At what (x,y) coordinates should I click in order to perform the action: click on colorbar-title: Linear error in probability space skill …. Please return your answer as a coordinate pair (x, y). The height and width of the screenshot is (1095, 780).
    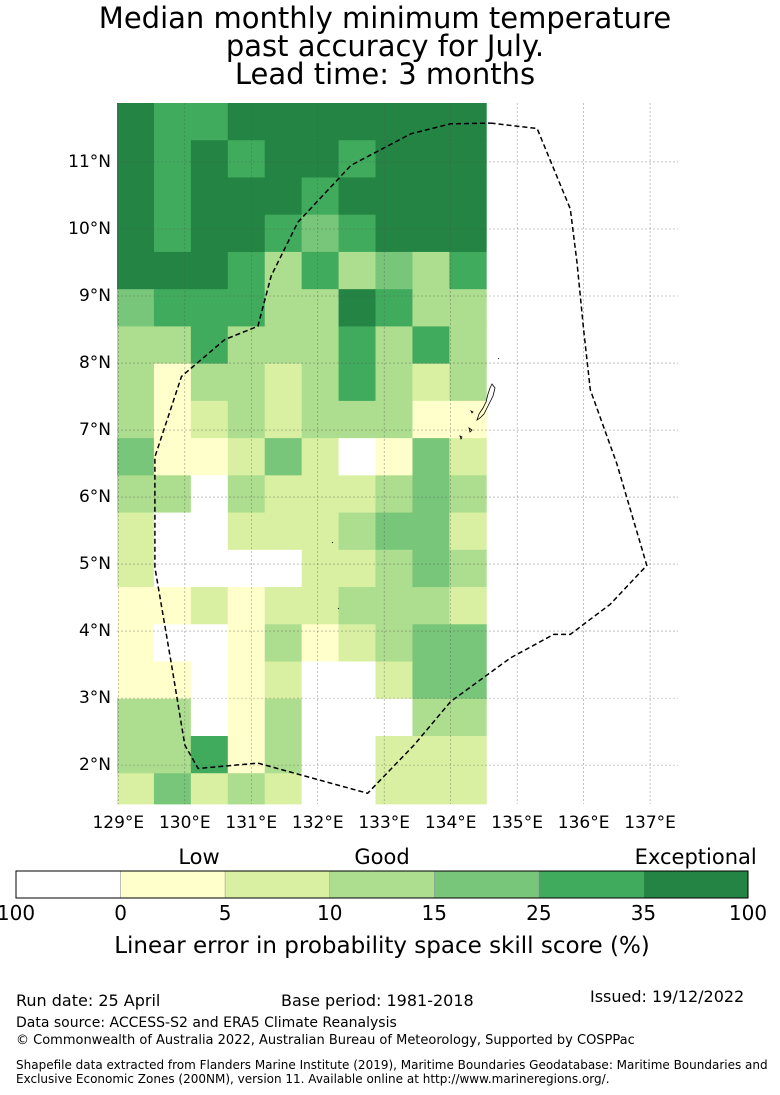
    Looking at the image, I should click on (382, 946).